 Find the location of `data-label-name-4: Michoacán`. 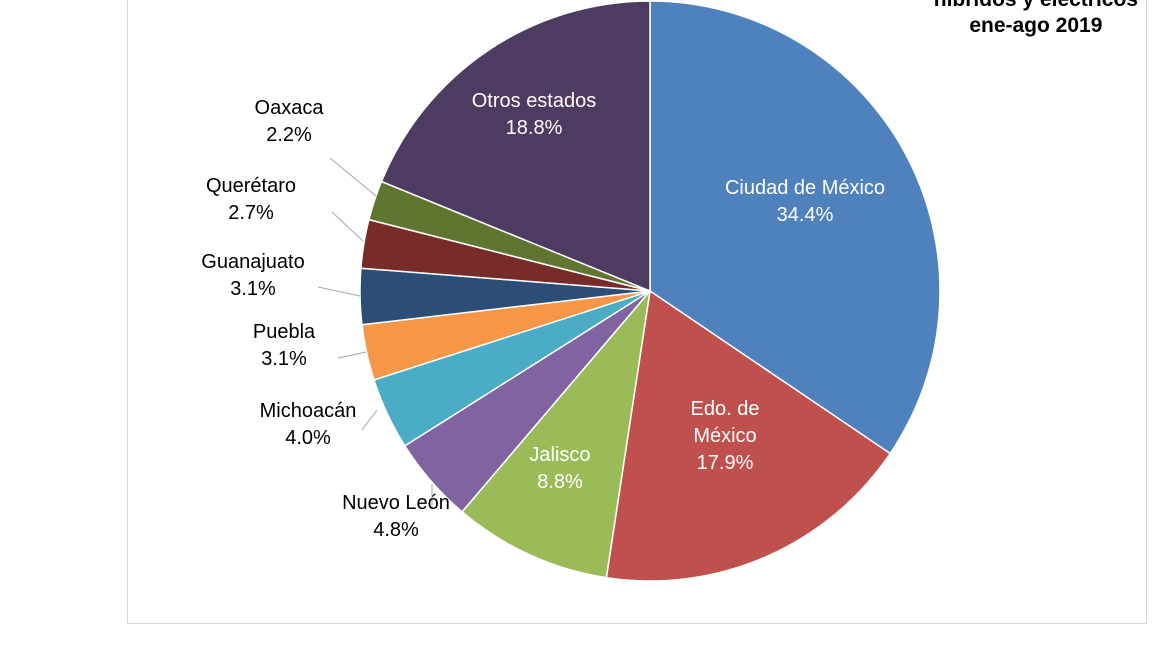

data-label-name-4: Michoacán is located at coordinates (308, 411).